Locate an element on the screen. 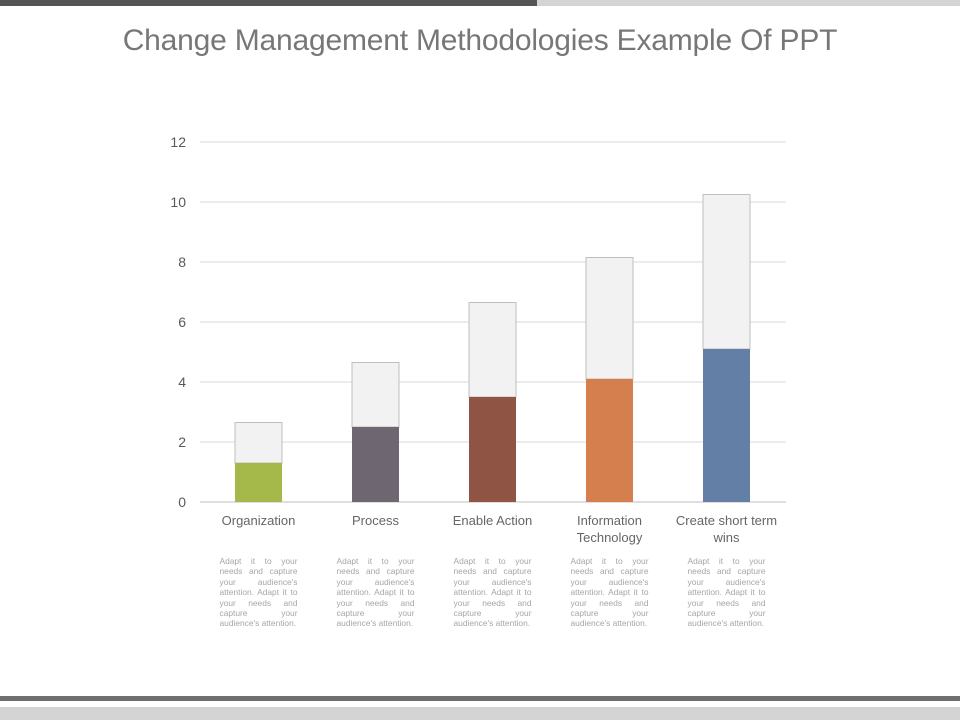  x-category-label: Information Technology is located at coordinates (609, 529).